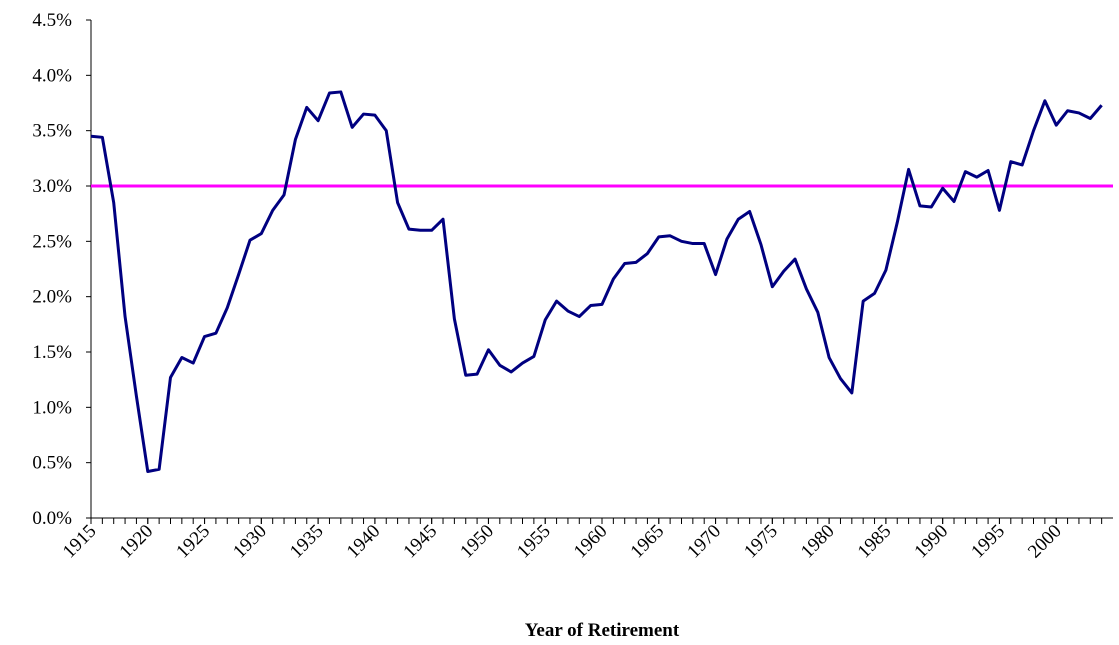 The height and width of the screenshot is (645, 1119). I want to click on x-tick-label: 1940, so click(364, 542).